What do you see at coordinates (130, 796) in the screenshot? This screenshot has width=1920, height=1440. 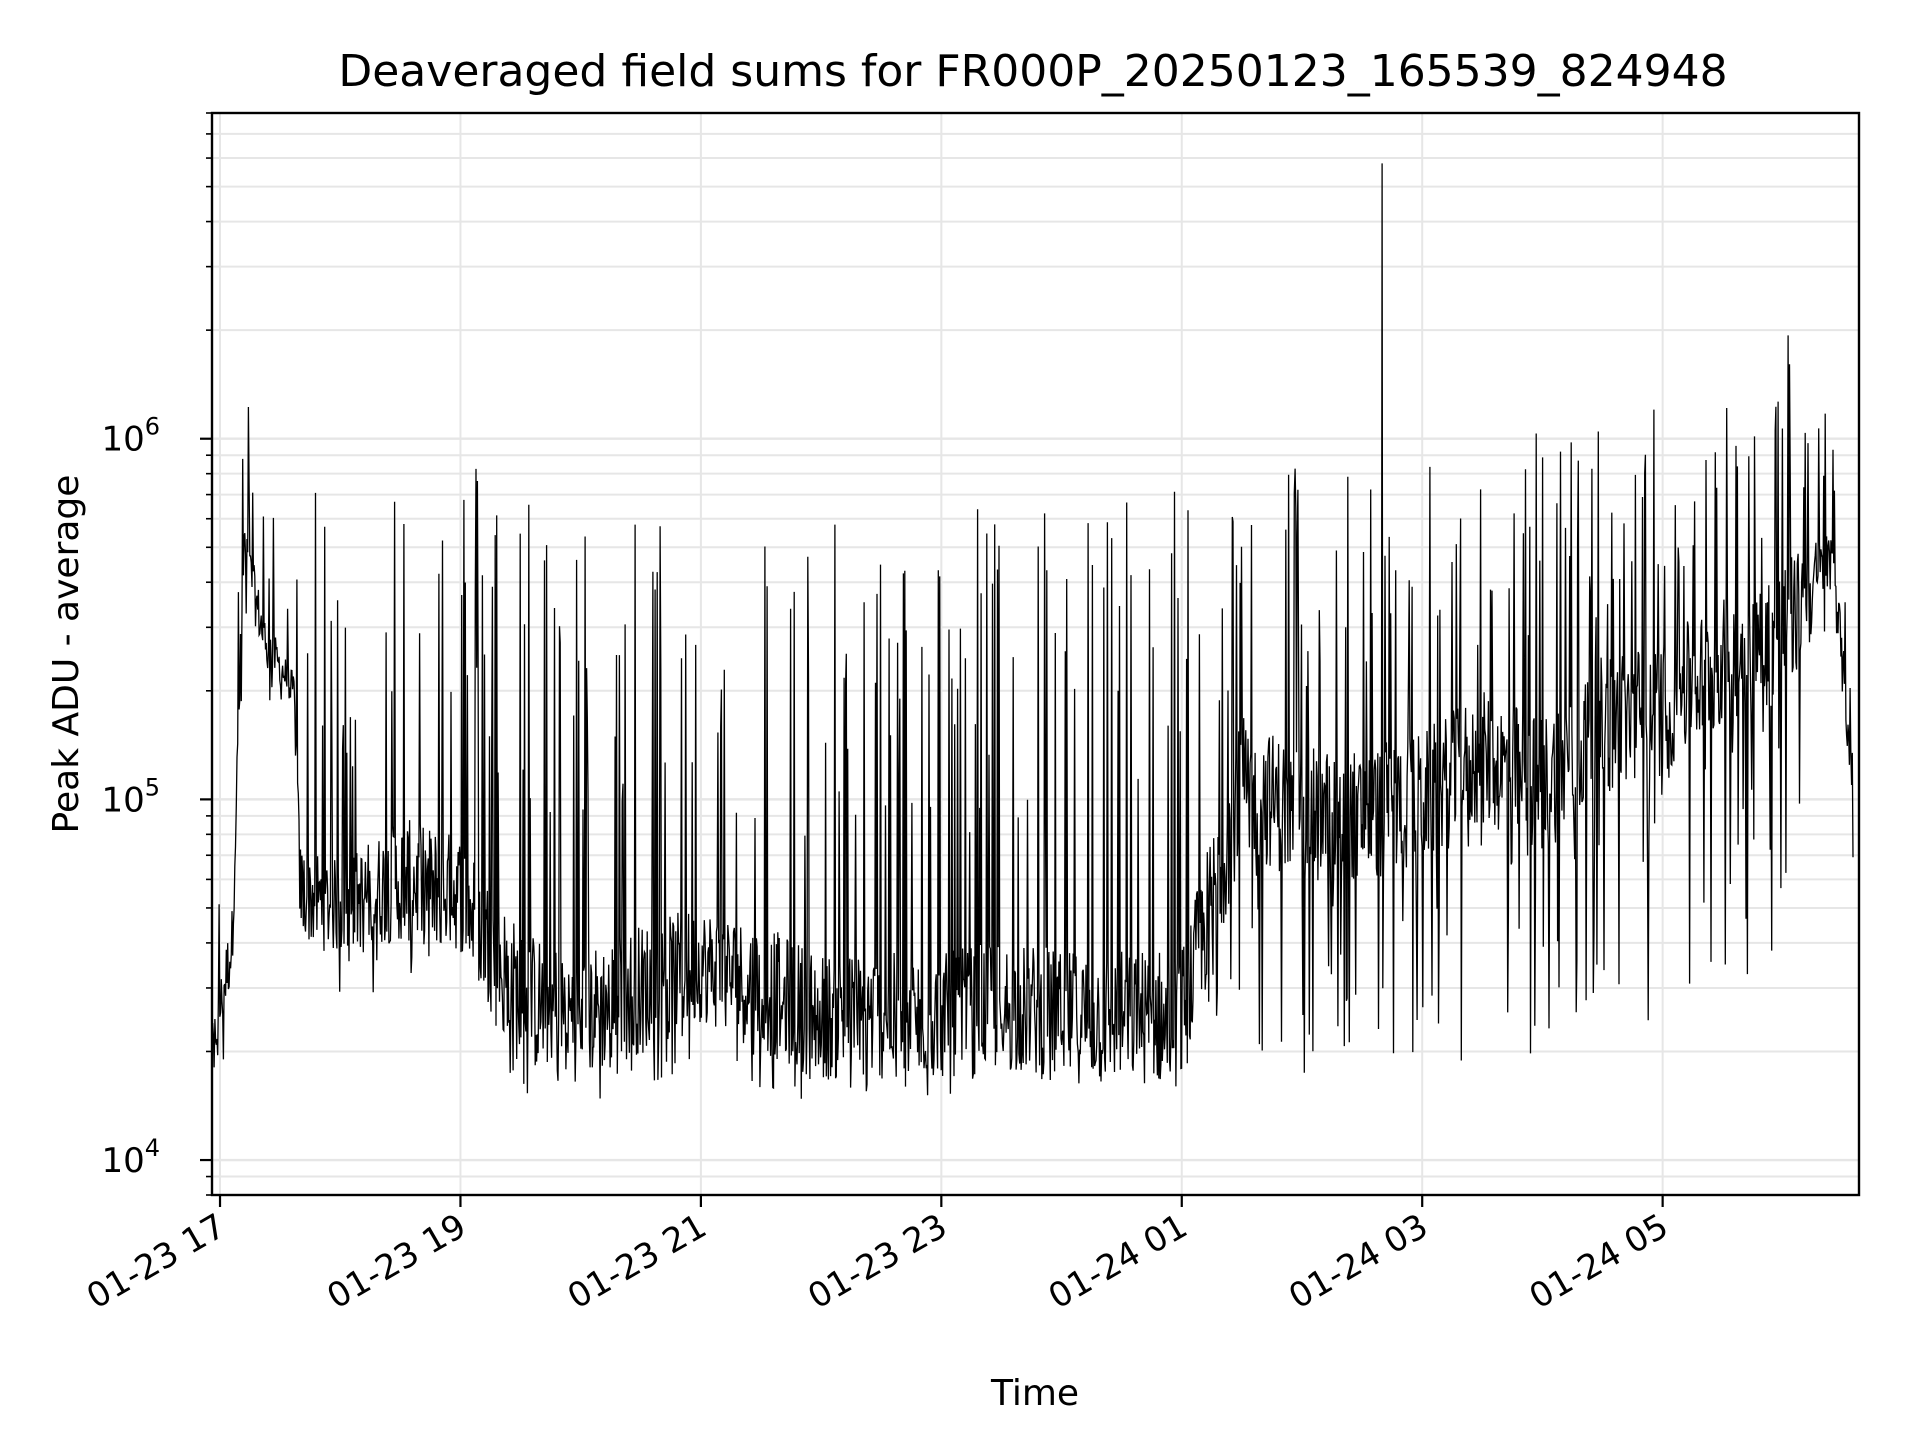 I see `y-tick-label: 10⁵` at bounding box center [130, 796].